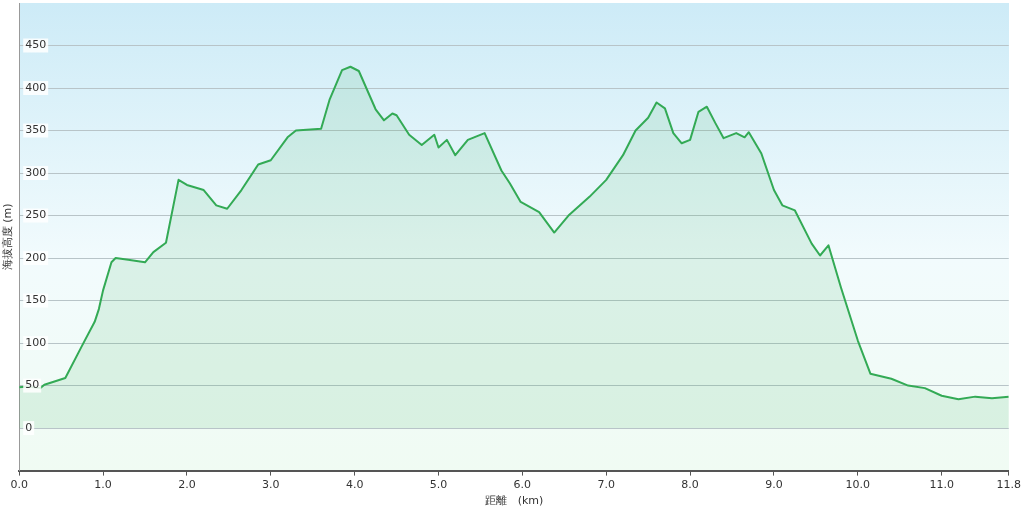 This screenshot has width=1024, height=508. Describe the element at coordinates (19, 485) in the screenshot. I see `x-tick-label: 0.0` at that location.